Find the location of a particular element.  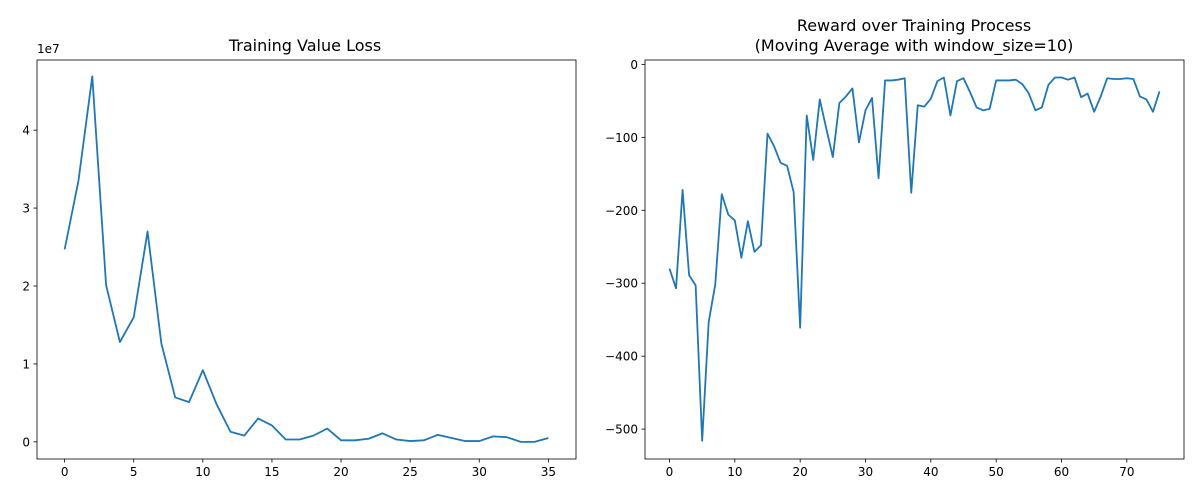

y-axis-offset-label: 1e7 is located at coordinates (48, 49).